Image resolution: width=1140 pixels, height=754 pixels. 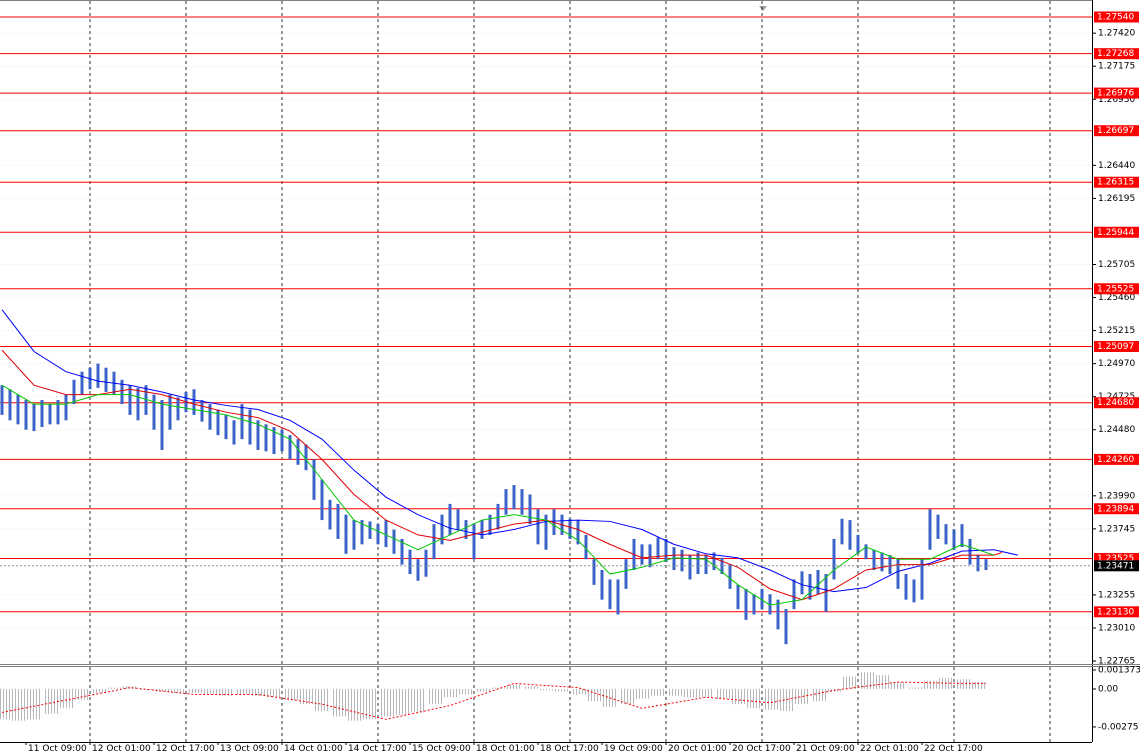 What do you see at coordinates (1119, 670) in the screenshot?
I see `indicator-tick-label: 0.001373` at bounding box center [1119, 670].